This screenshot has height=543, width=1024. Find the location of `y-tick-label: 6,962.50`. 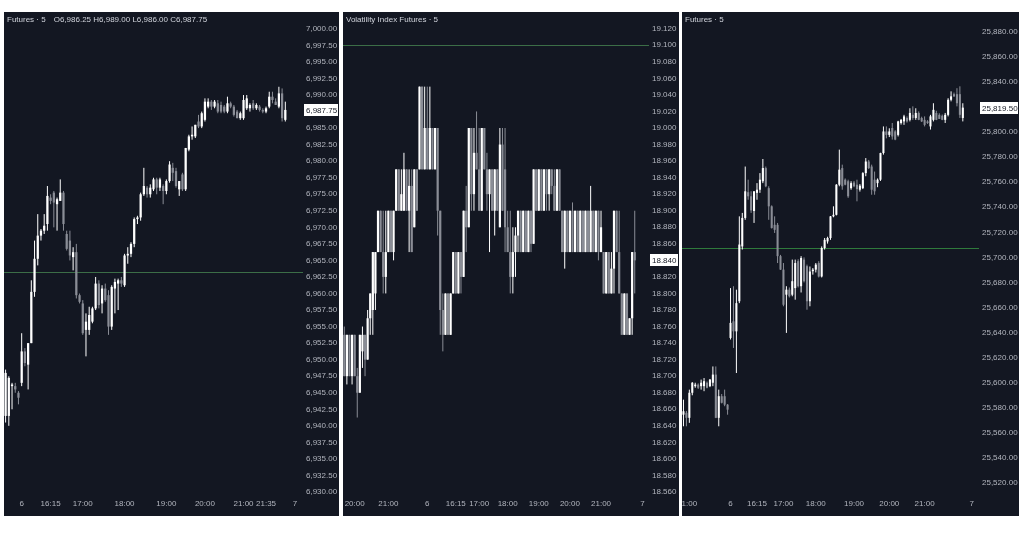

y-tick-label: 6,962.50 is located at coordinates (322, 277).